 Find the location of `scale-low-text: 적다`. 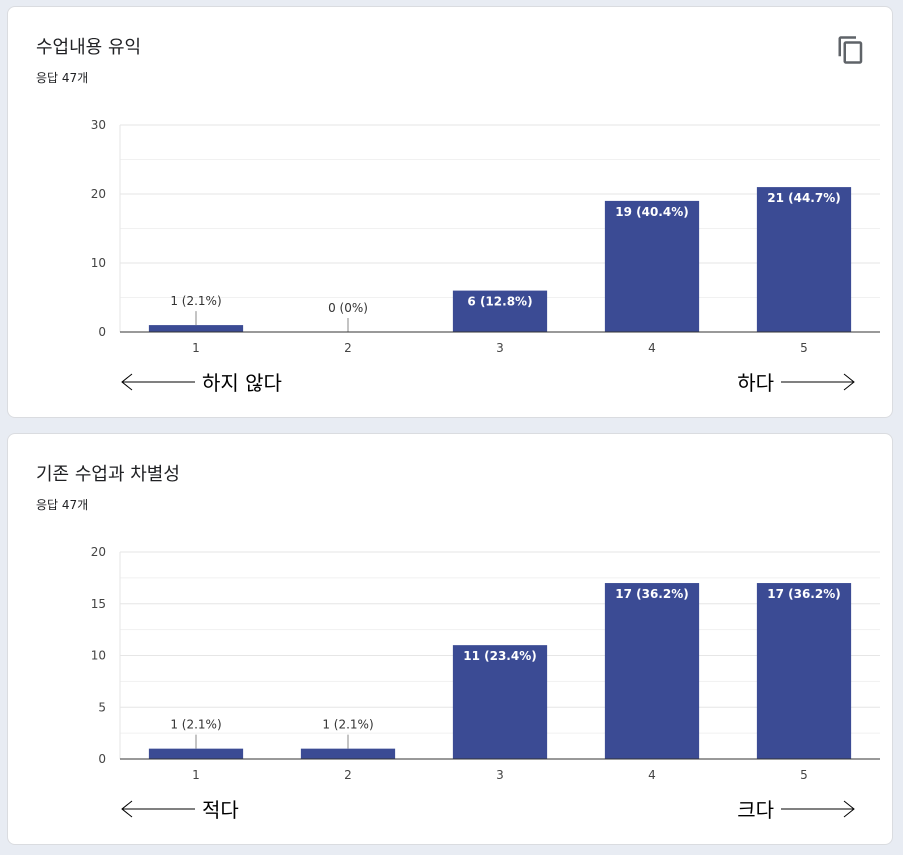

scale-low-text: 적다 is located at coordinates (220, 810).